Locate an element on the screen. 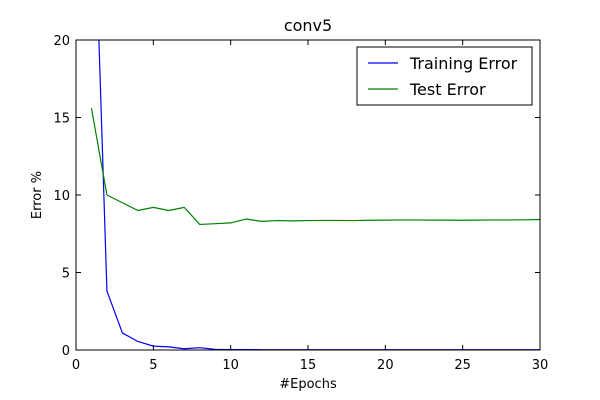 This screenshot has width=600, height=400. x-tick-label: 25 is located at coordinates (462, 365).